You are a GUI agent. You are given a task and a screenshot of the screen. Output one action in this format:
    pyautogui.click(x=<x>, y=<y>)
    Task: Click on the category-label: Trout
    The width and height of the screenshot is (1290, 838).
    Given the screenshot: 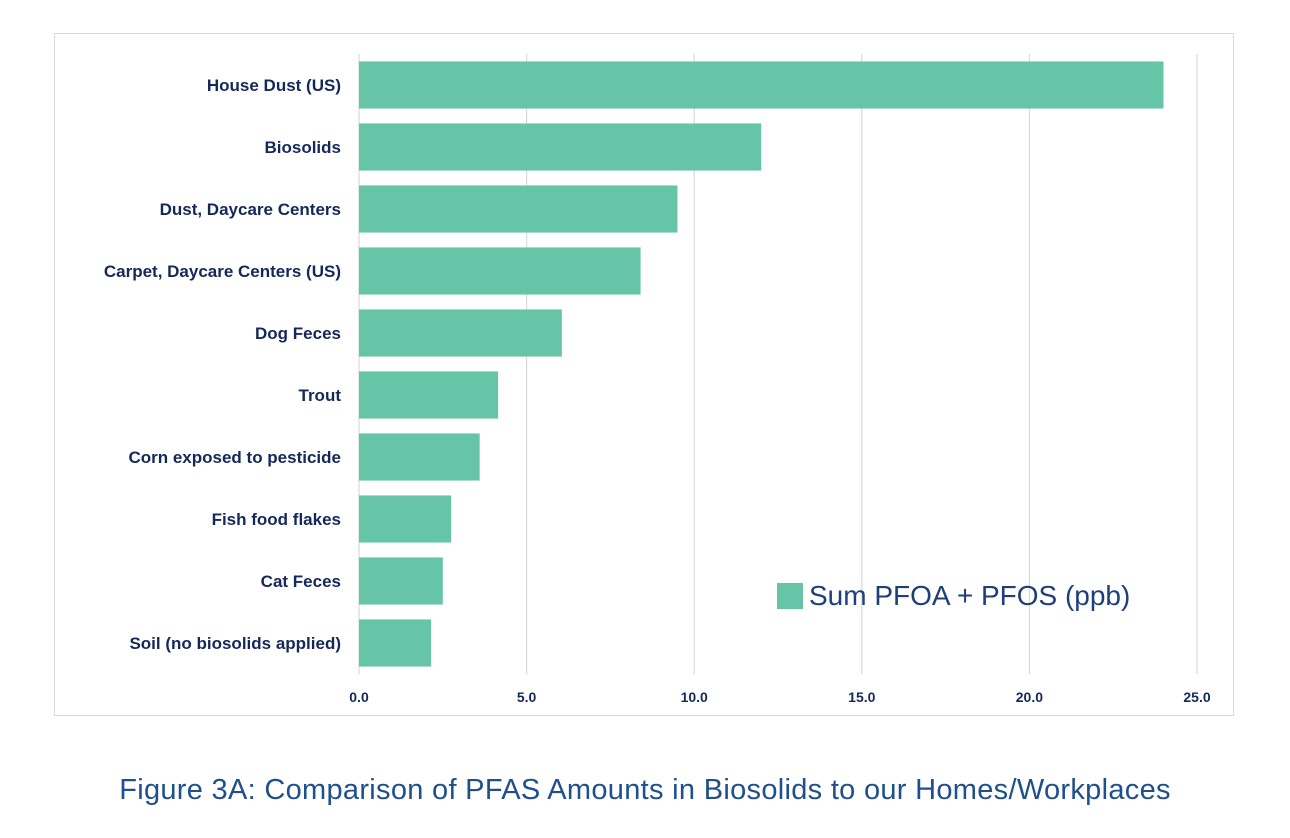 What is the action you would take?
    pyautogui.click(x=320, y=395)
    